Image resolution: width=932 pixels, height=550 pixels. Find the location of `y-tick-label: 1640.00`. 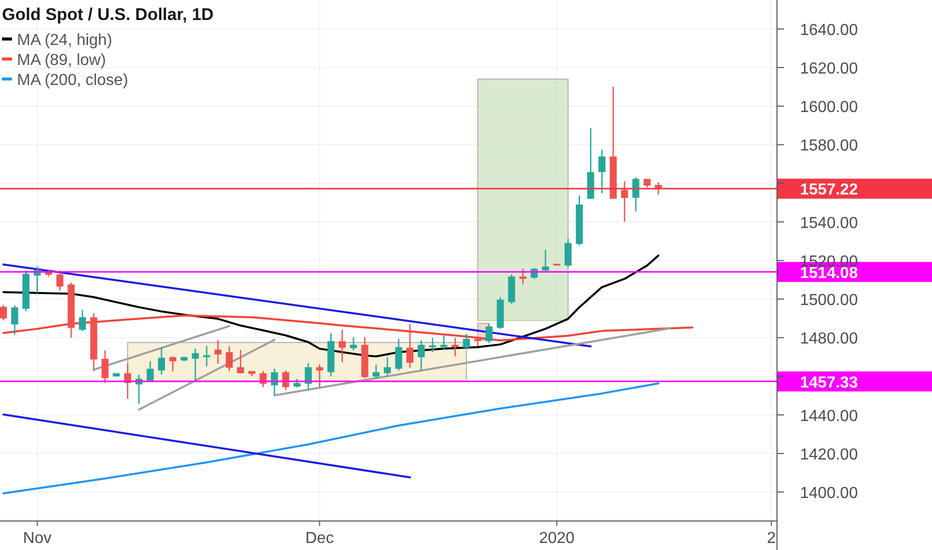

y-tick-label: 1640.00 is located at coordinates (829, 30).